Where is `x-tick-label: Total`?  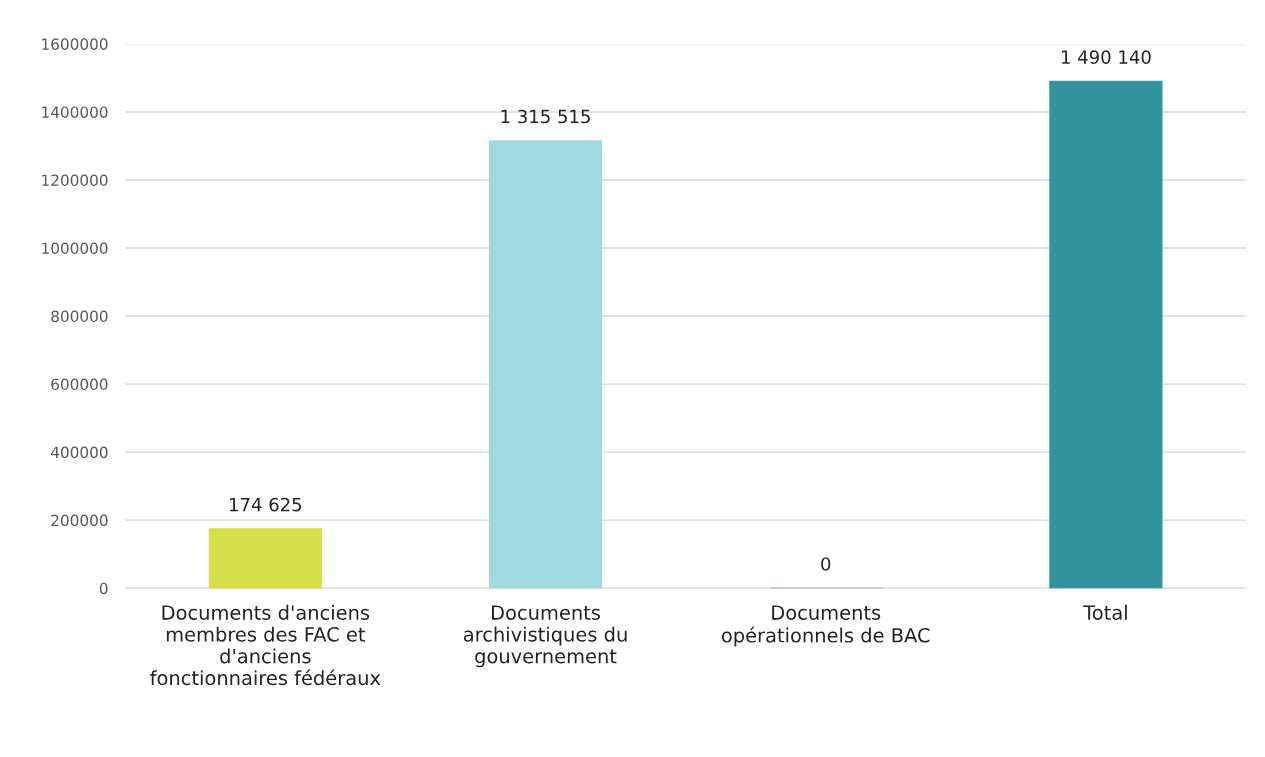
x-tick-label: Total is located at coordinates (1105, 612).